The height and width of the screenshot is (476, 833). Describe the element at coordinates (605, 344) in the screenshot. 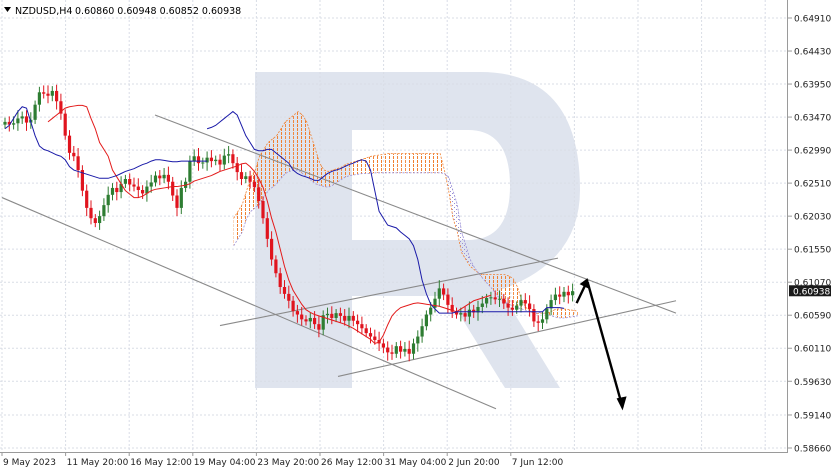

I see `forecast-arrow-down` at that location.